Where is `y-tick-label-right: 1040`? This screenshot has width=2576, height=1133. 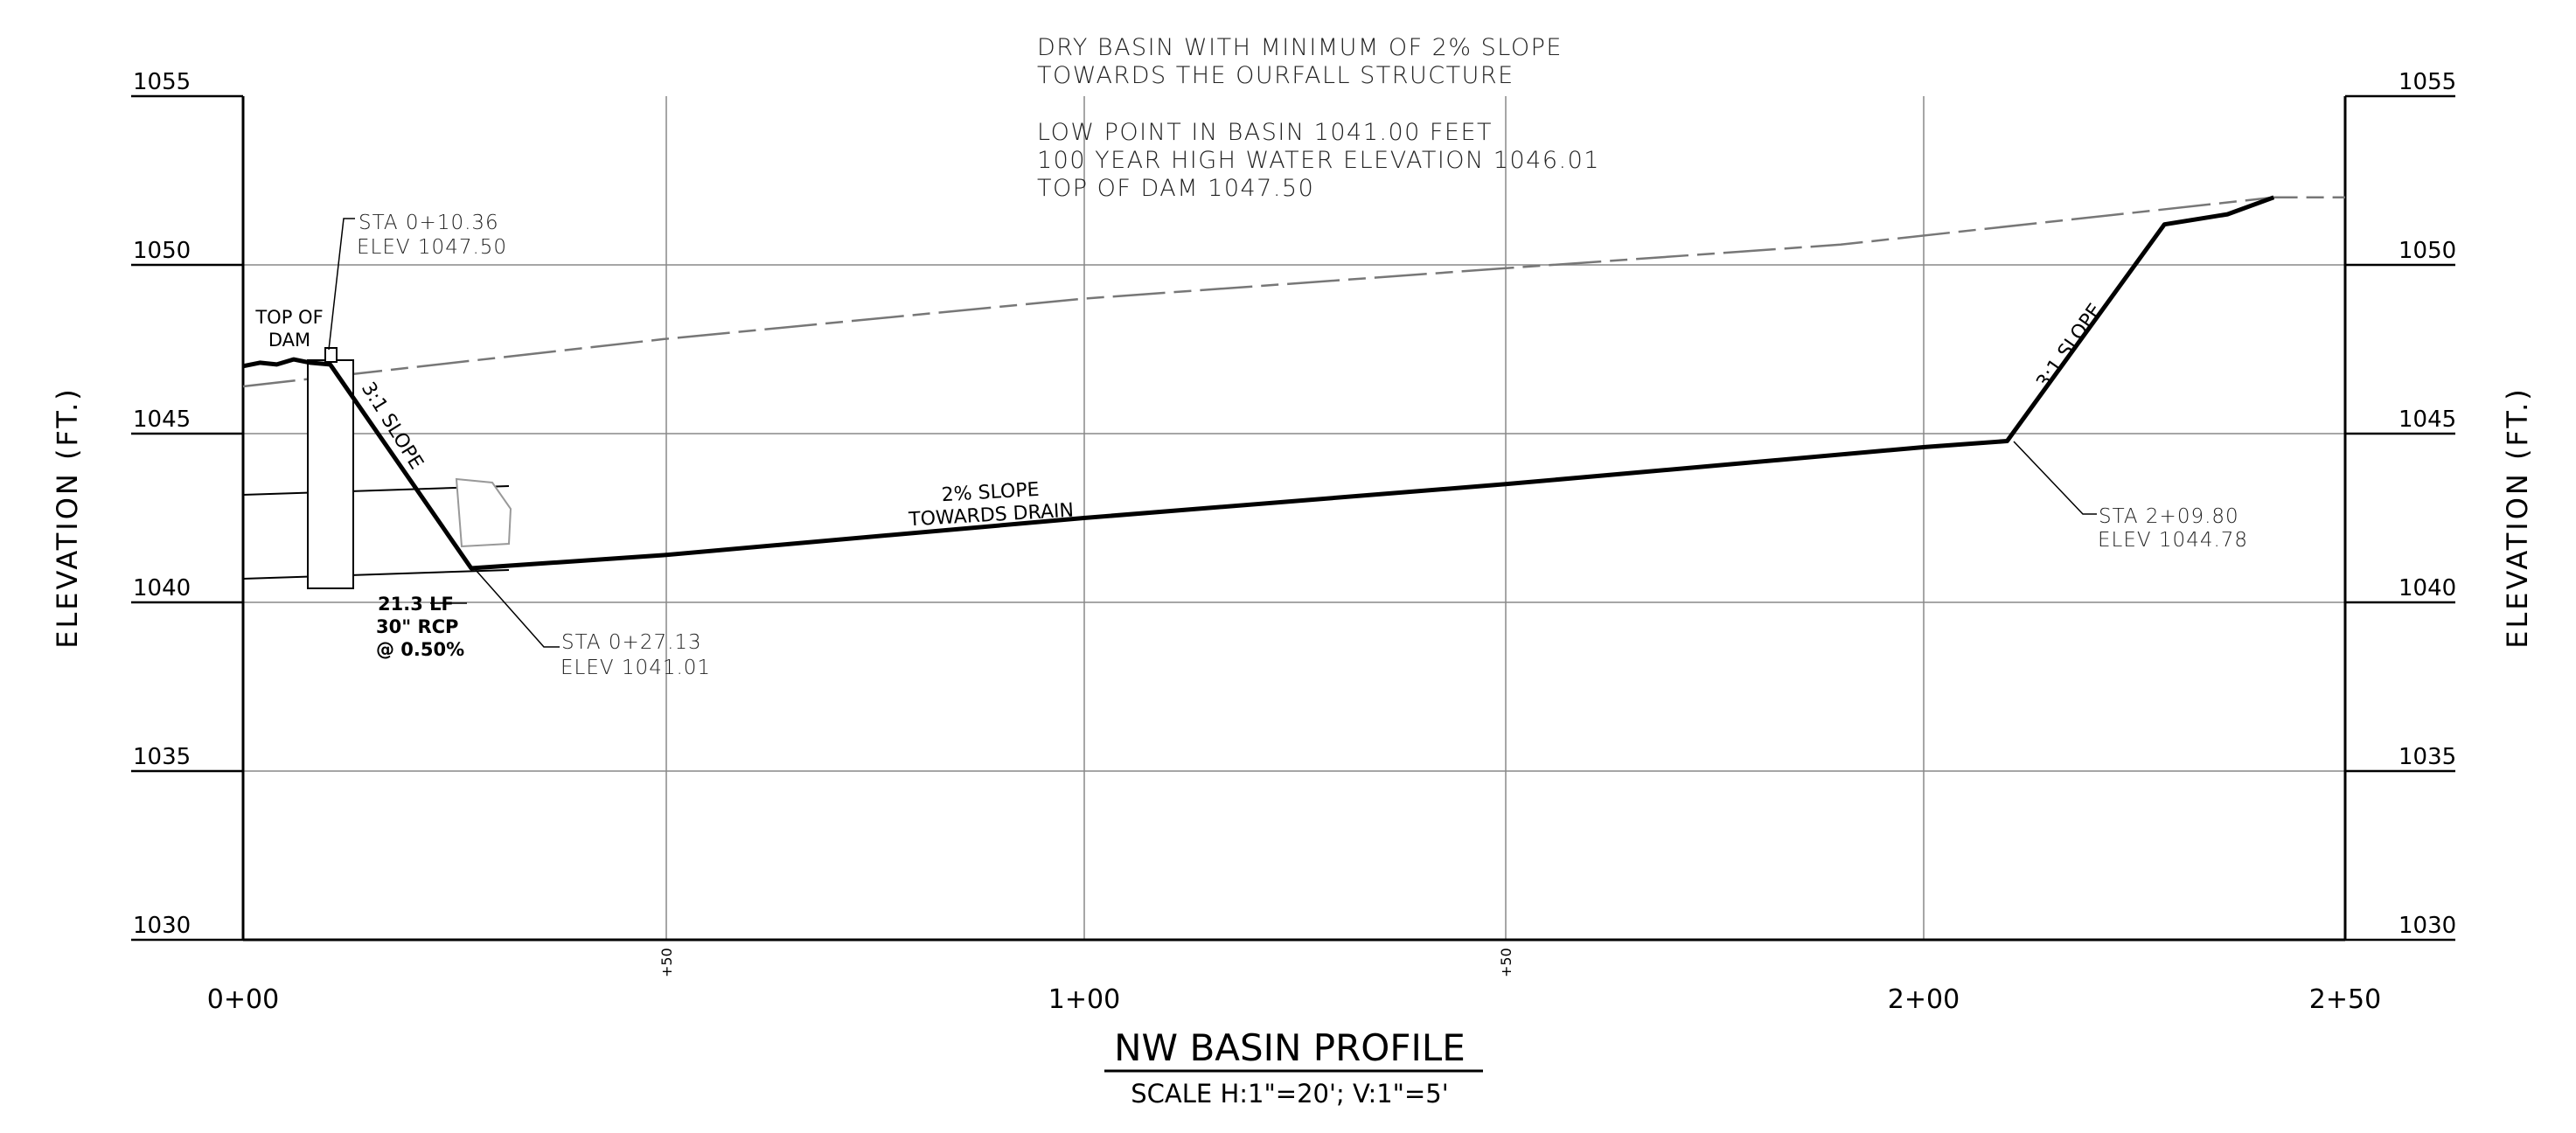
y-tick-label-right: 1040 is located at coordinates (2427, 588).